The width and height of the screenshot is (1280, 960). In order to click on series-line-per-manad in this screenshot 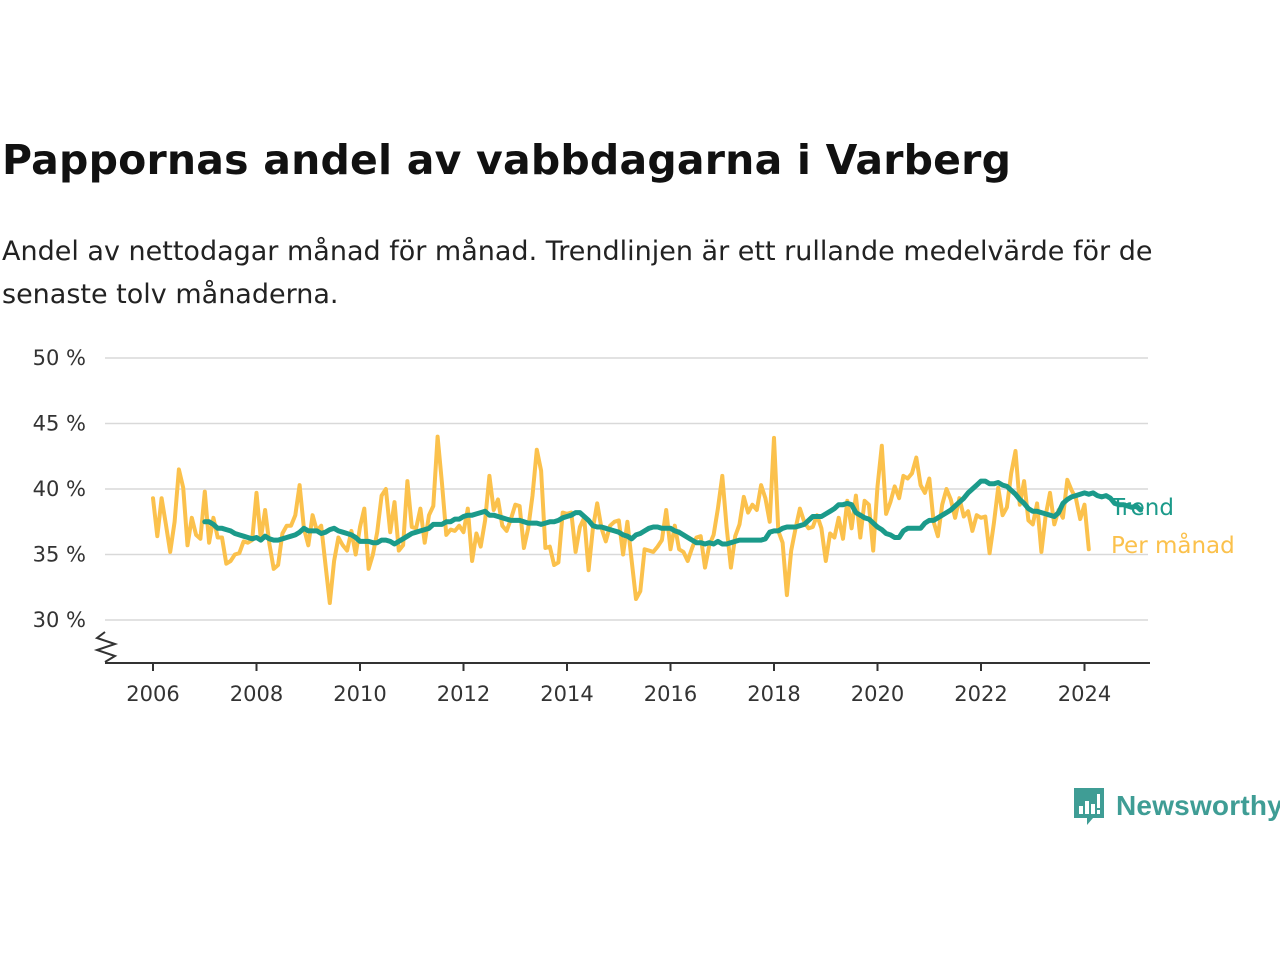, I will do `click(621, 519)`.